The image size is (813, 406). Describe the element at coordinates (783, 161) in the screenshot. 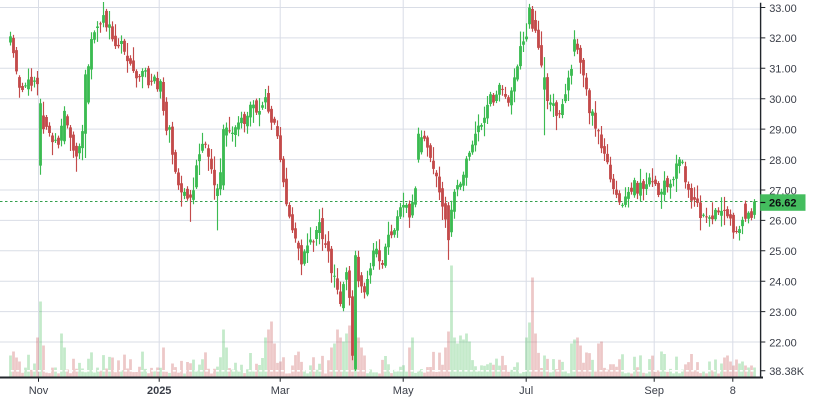

I see `svg-text: 28.00` at that location.